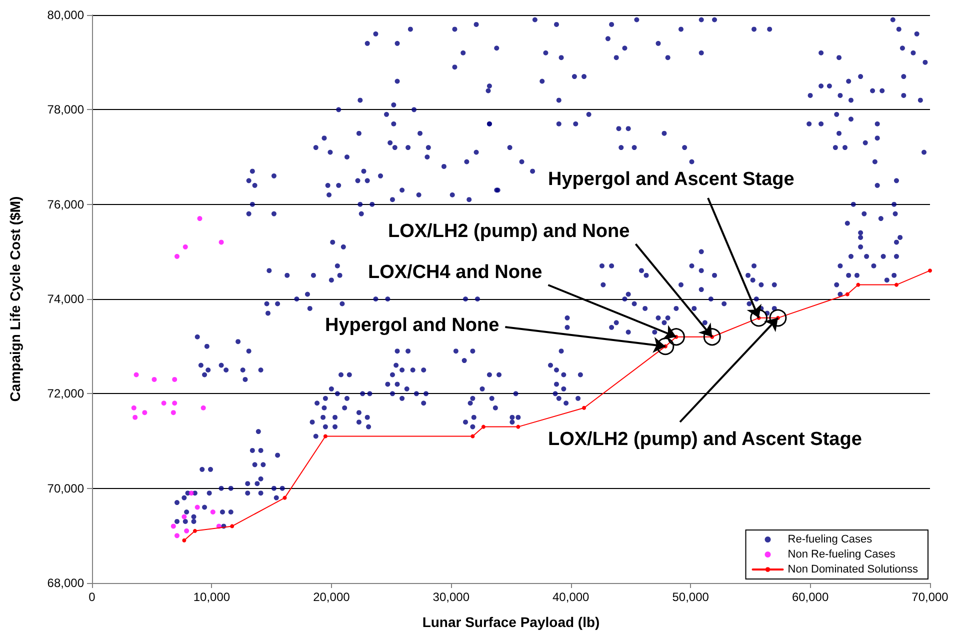 The height and width of the screenshot is (643, 953). I want to click on y-axis-title: Campaign Life Cycle Cost ($M), so click(15, 299).